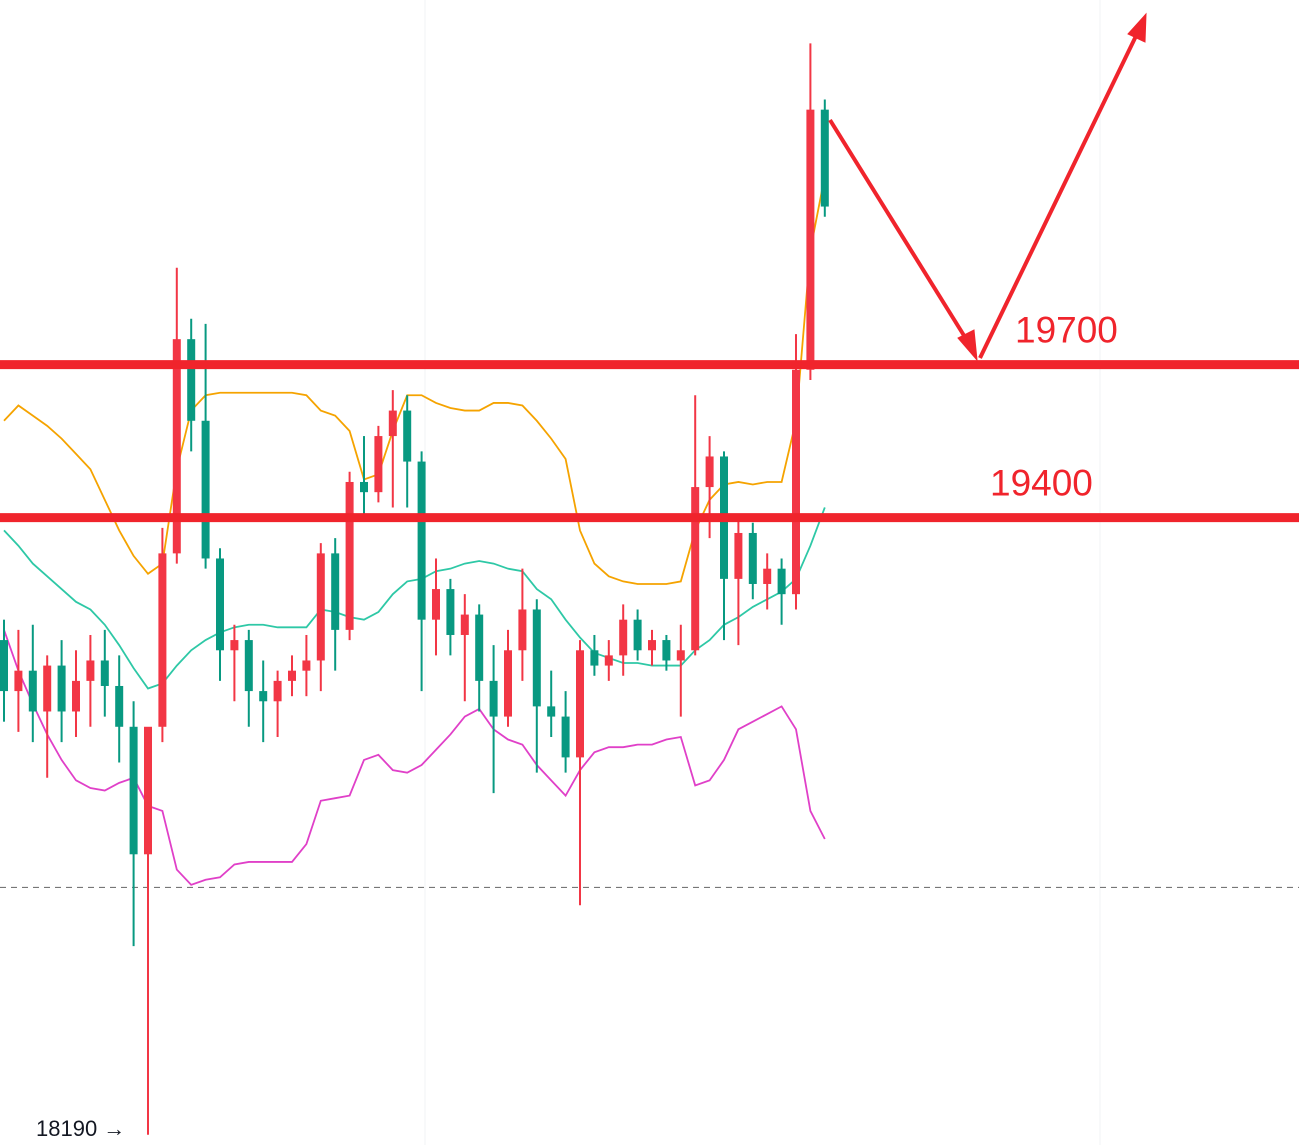 Image resolution: width=1299 pixels, height=1145 pixels. I want to click on level-label: 19400, so click(1041, 483).